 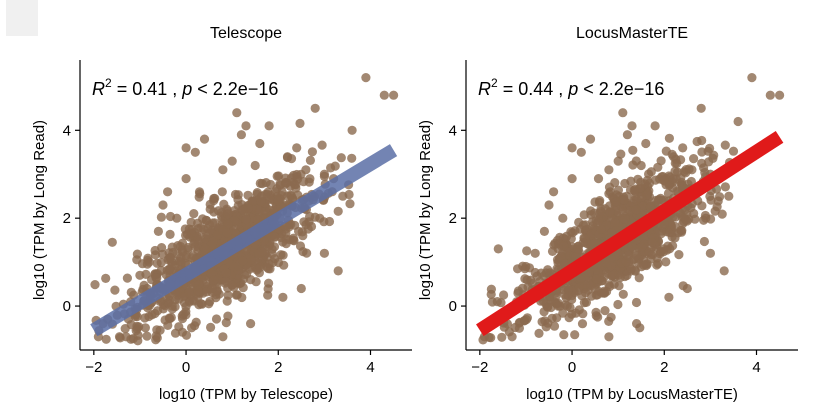 What do you see at coordinates (186, 367) in the screenshot?
I see `x-tick-label: 0` at bounding box center [186, 367].